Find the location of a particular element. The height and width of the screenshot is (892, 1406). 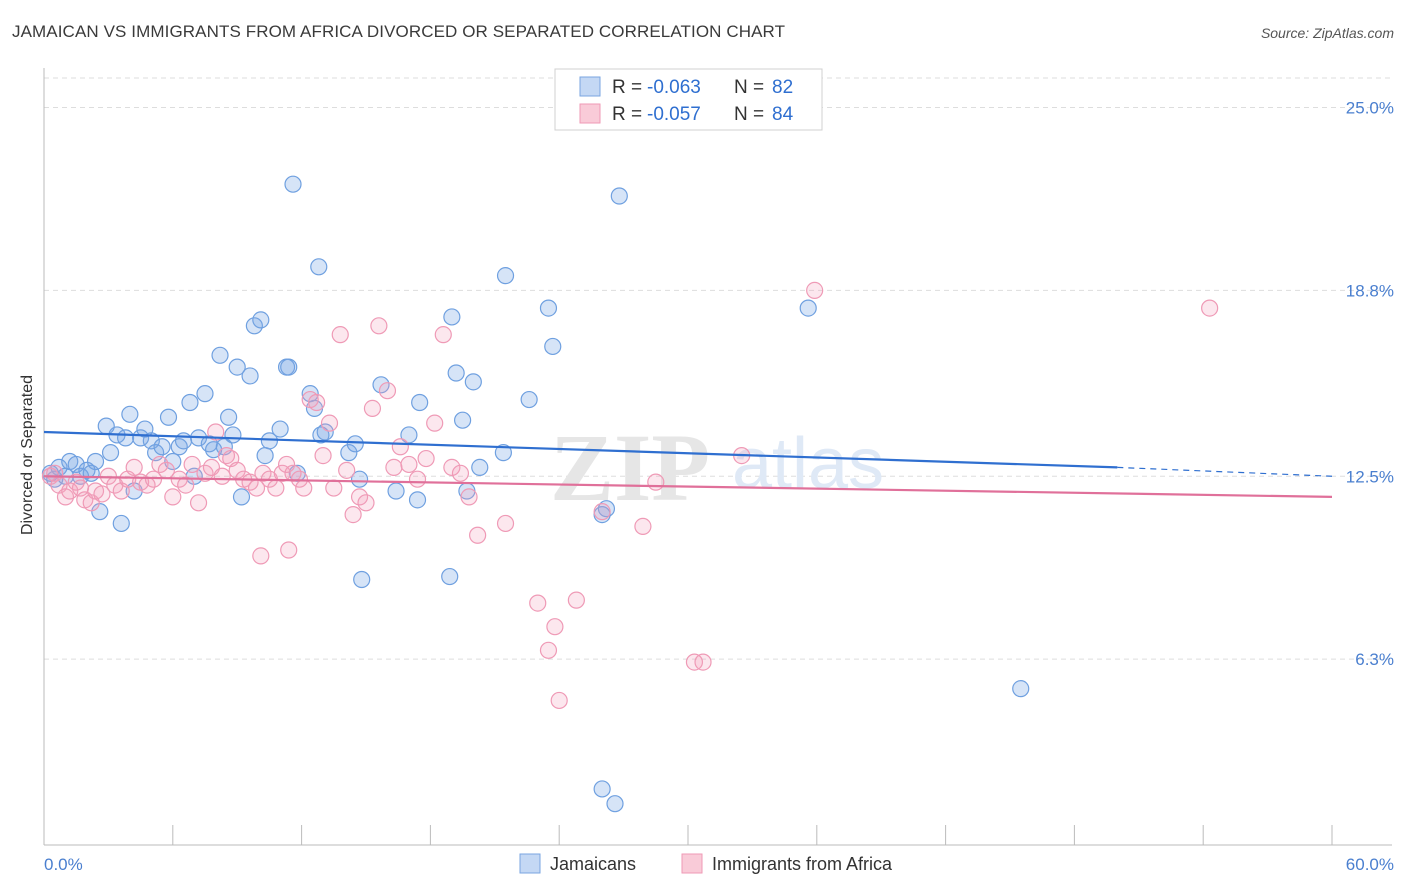

watermark-atlas: atlas is located at coordinates (808, 464).